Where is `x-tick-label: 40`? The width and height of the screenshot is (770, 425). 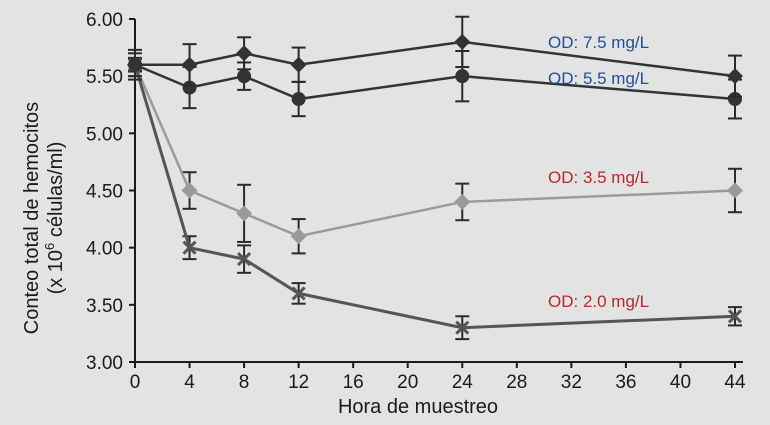
x-tick-label: 40 is located at coordinates (680, 382).